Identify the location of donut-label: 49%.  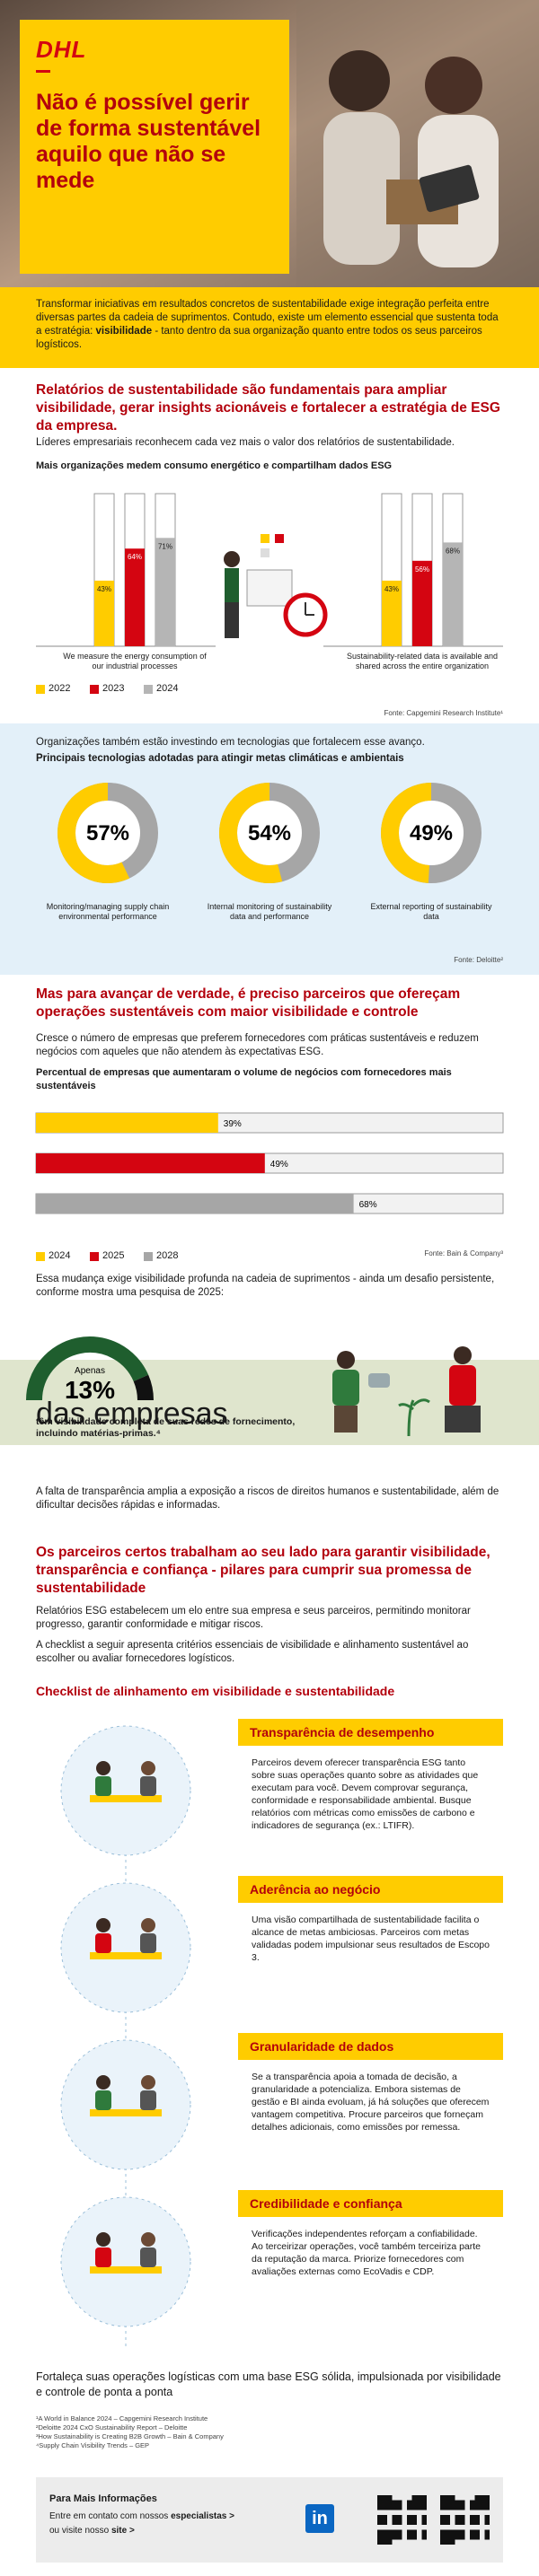
(431, 833).